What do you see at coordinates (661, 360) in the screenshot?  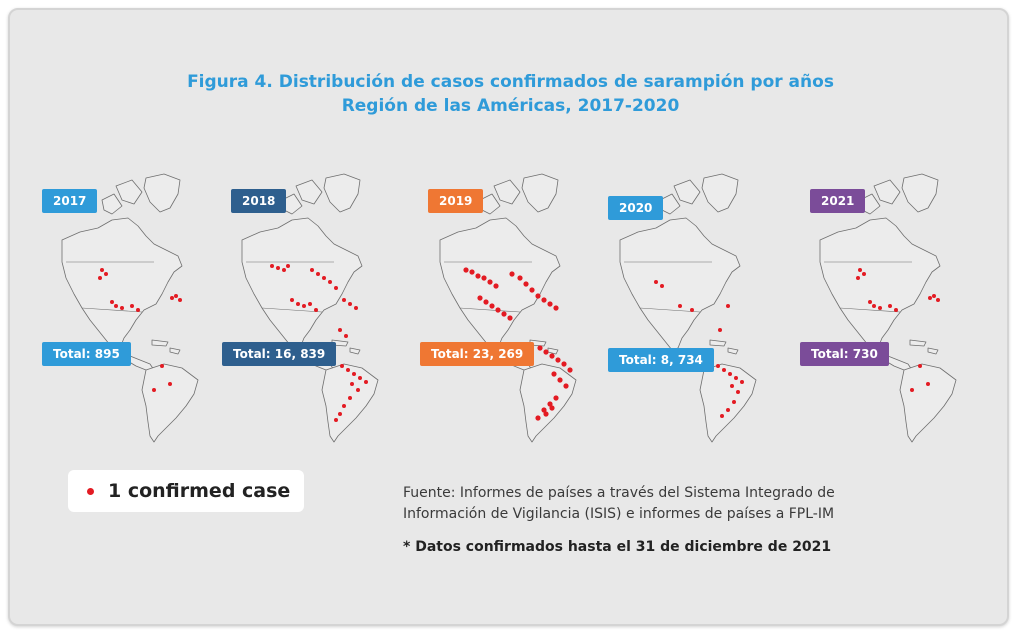 I see `total-badge: Total: 8, 734` at bounding box center [661, 360].